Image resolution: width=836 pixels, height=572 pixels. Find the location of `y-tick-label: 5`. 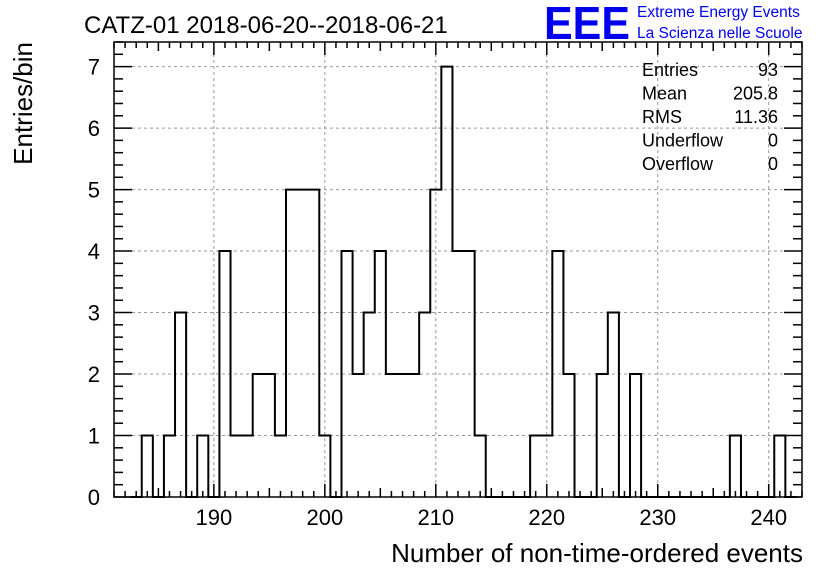

y-tick-label: 5 is located at coordinates (94, 190).